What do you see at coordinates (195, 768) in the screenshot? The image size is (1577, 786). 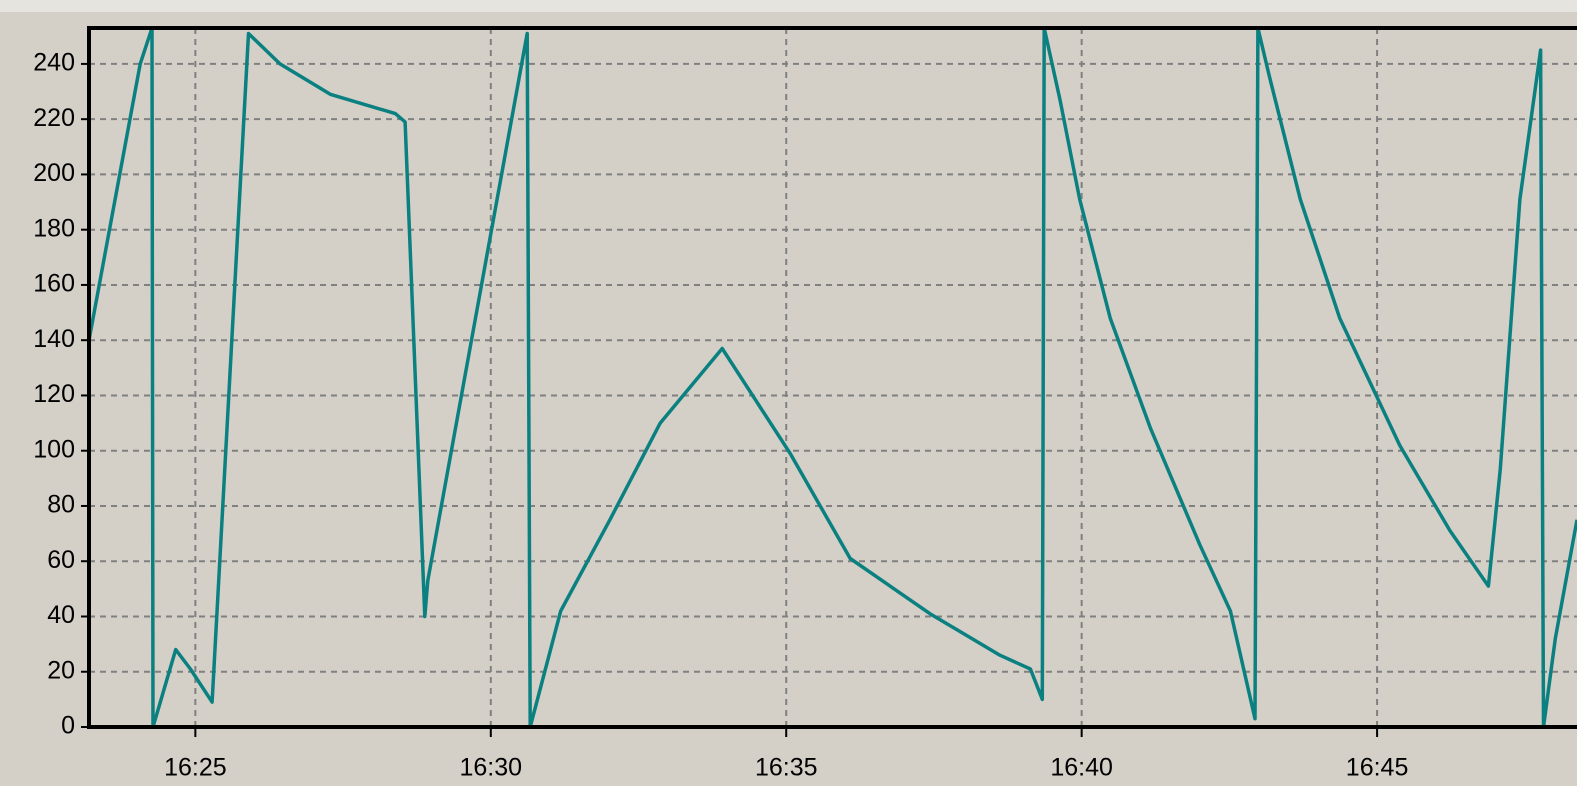 I see `x-tick-label: 16:25` at bounding box center [195, 768].